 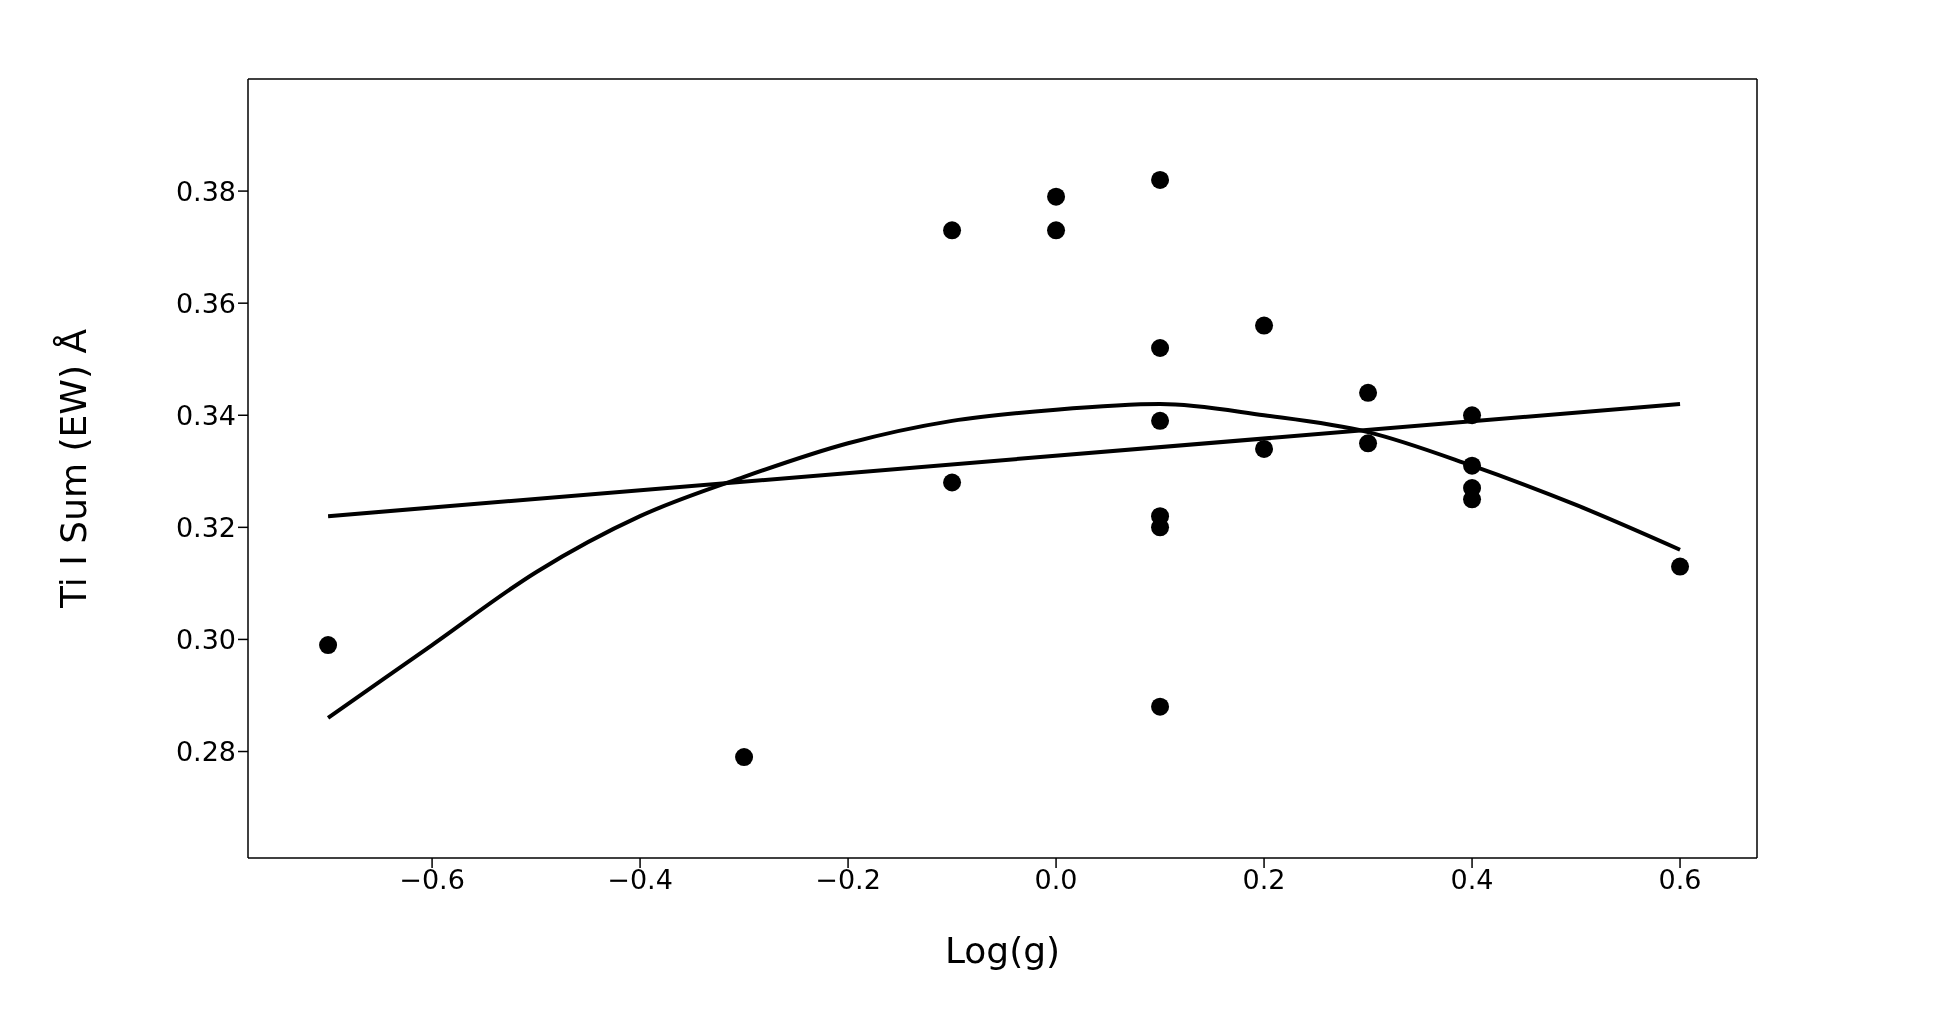 I want to click on x-tick-label: 0.2, so click(x=1264, y=880).